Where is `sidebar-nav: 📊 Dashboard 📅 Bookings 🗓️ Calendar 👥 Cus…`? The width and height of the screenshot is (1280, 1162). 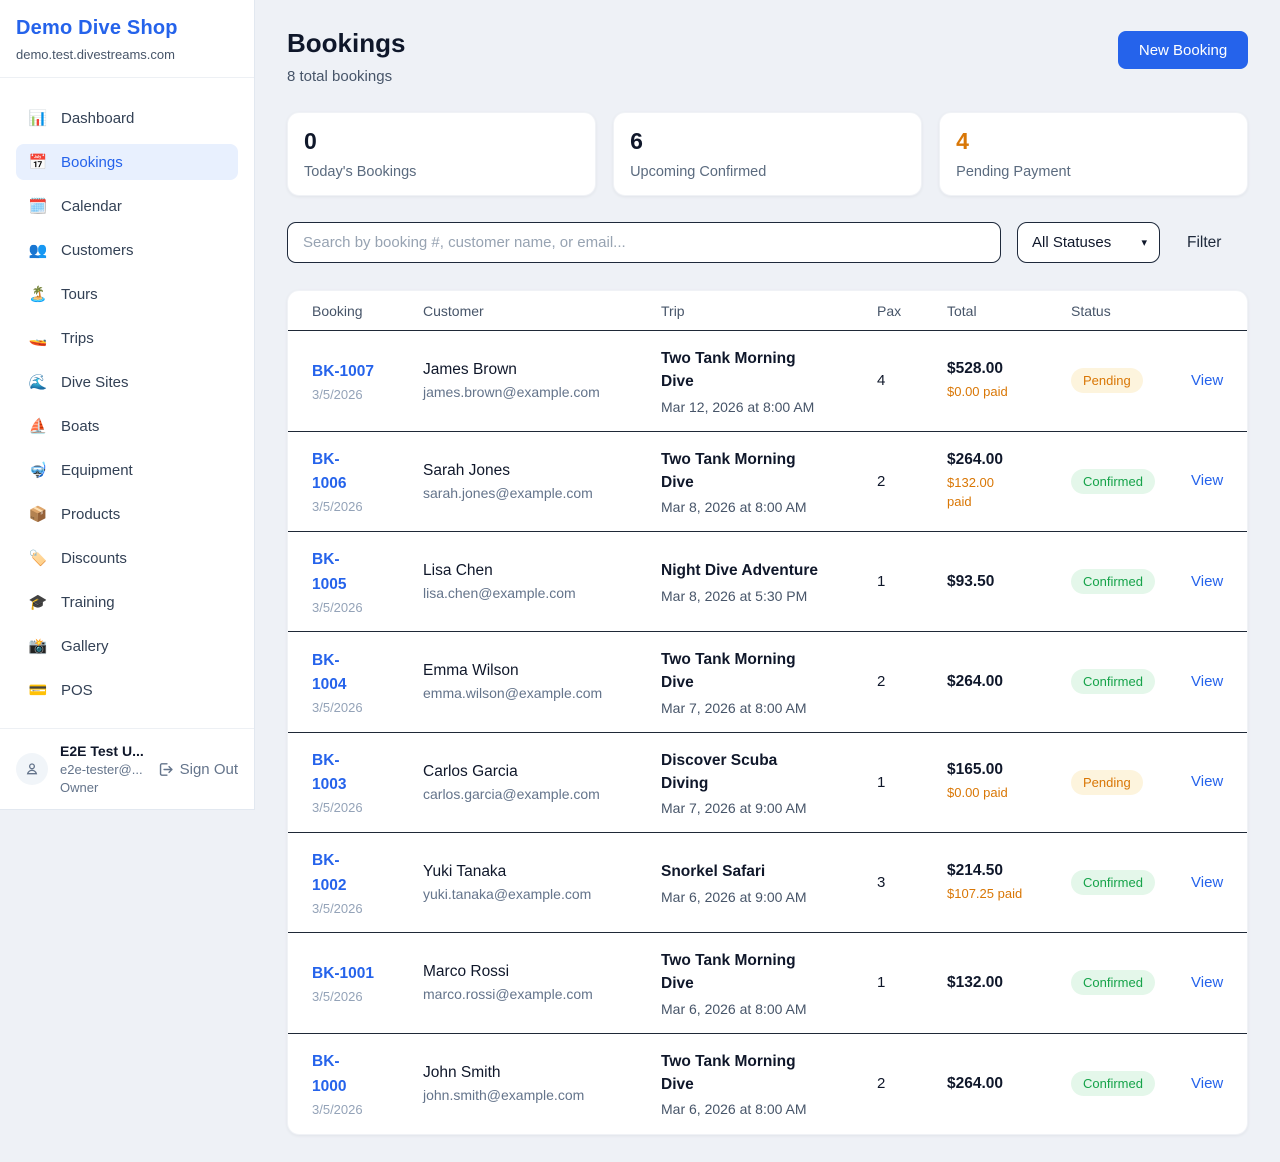 sidebar-nav: 📊 Dashboard 📅 Bookings 🗓️ Calendar 👥 Cus… is located at coordinates (127, 403).